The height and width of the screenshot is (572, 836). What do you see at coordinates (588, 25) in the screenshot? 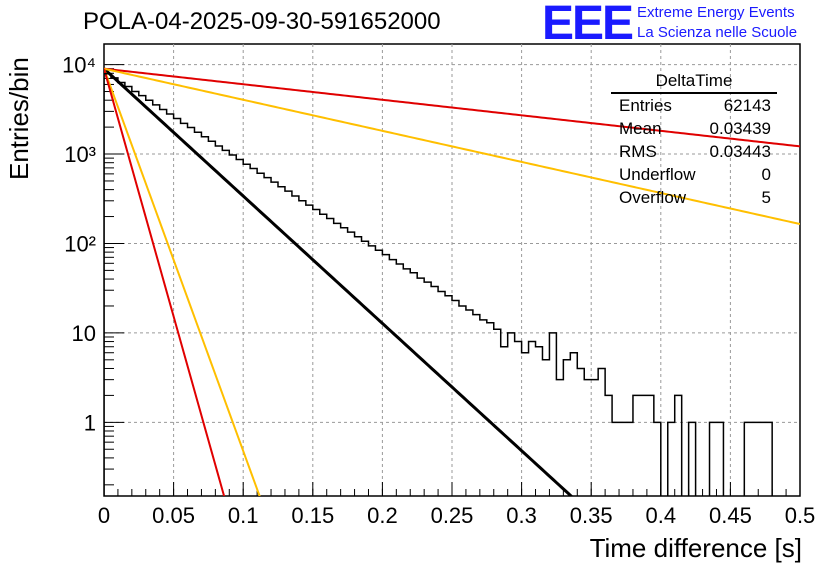
I see `eee-logo: EEE` at bounding box center [588, 25].